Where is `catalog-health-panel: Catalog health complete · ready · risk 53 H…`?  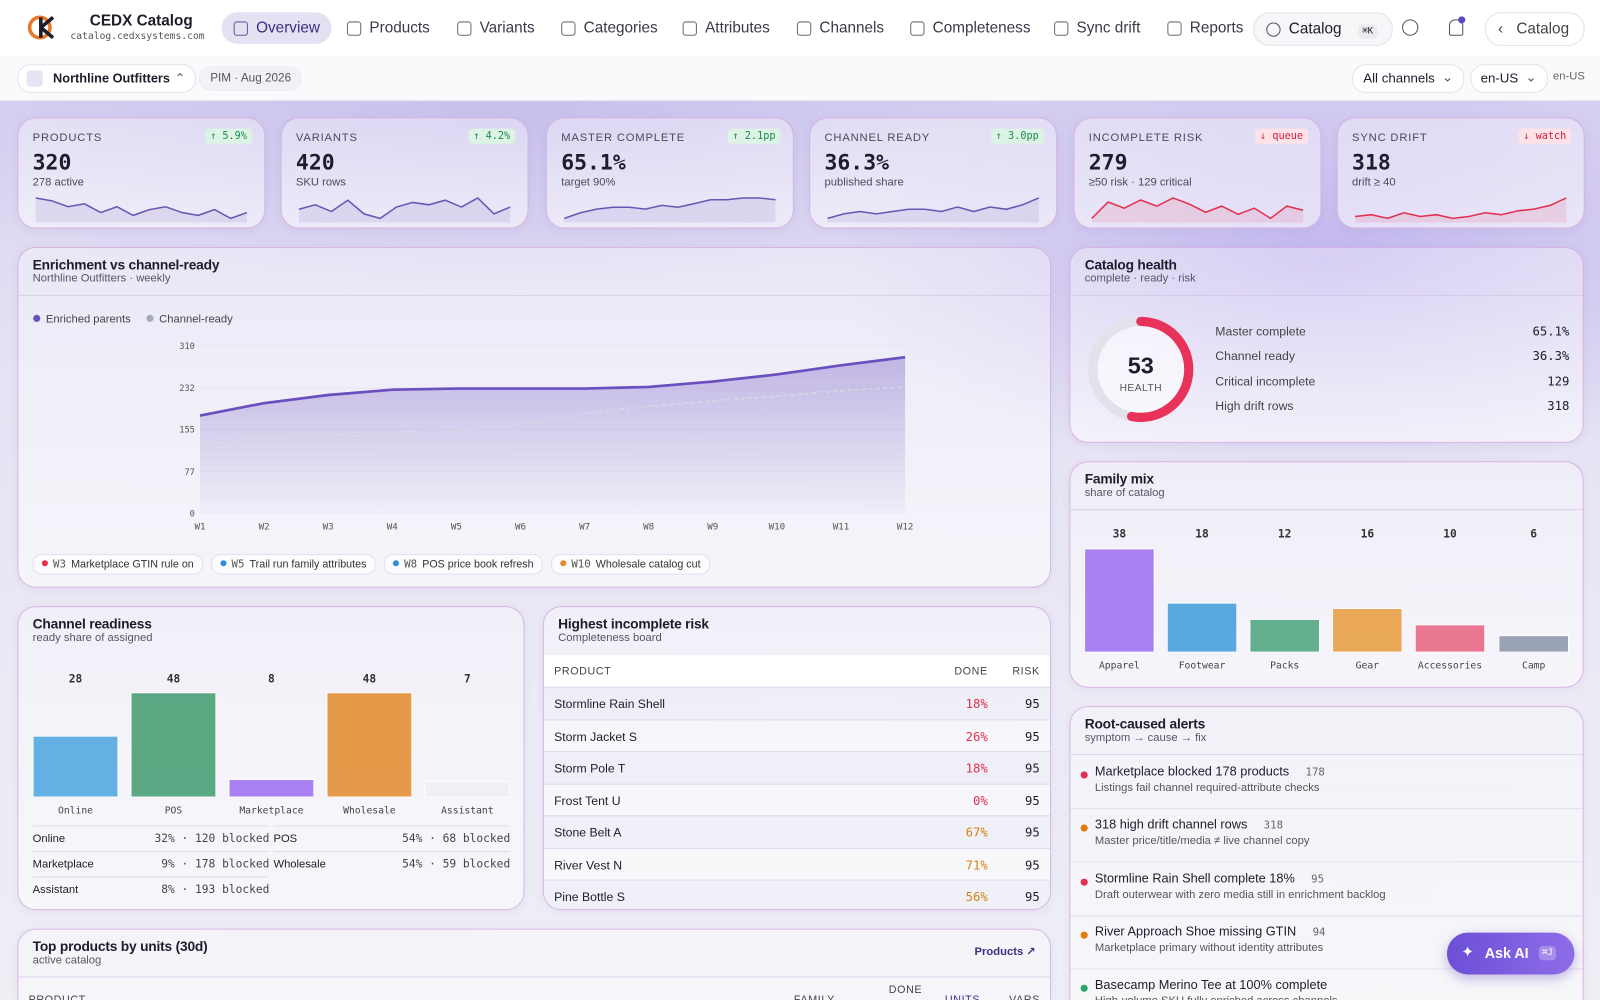
catalog-health-panel: Catalog health complete · ready · risk 53 H… is located at coordinates (1326, 344).